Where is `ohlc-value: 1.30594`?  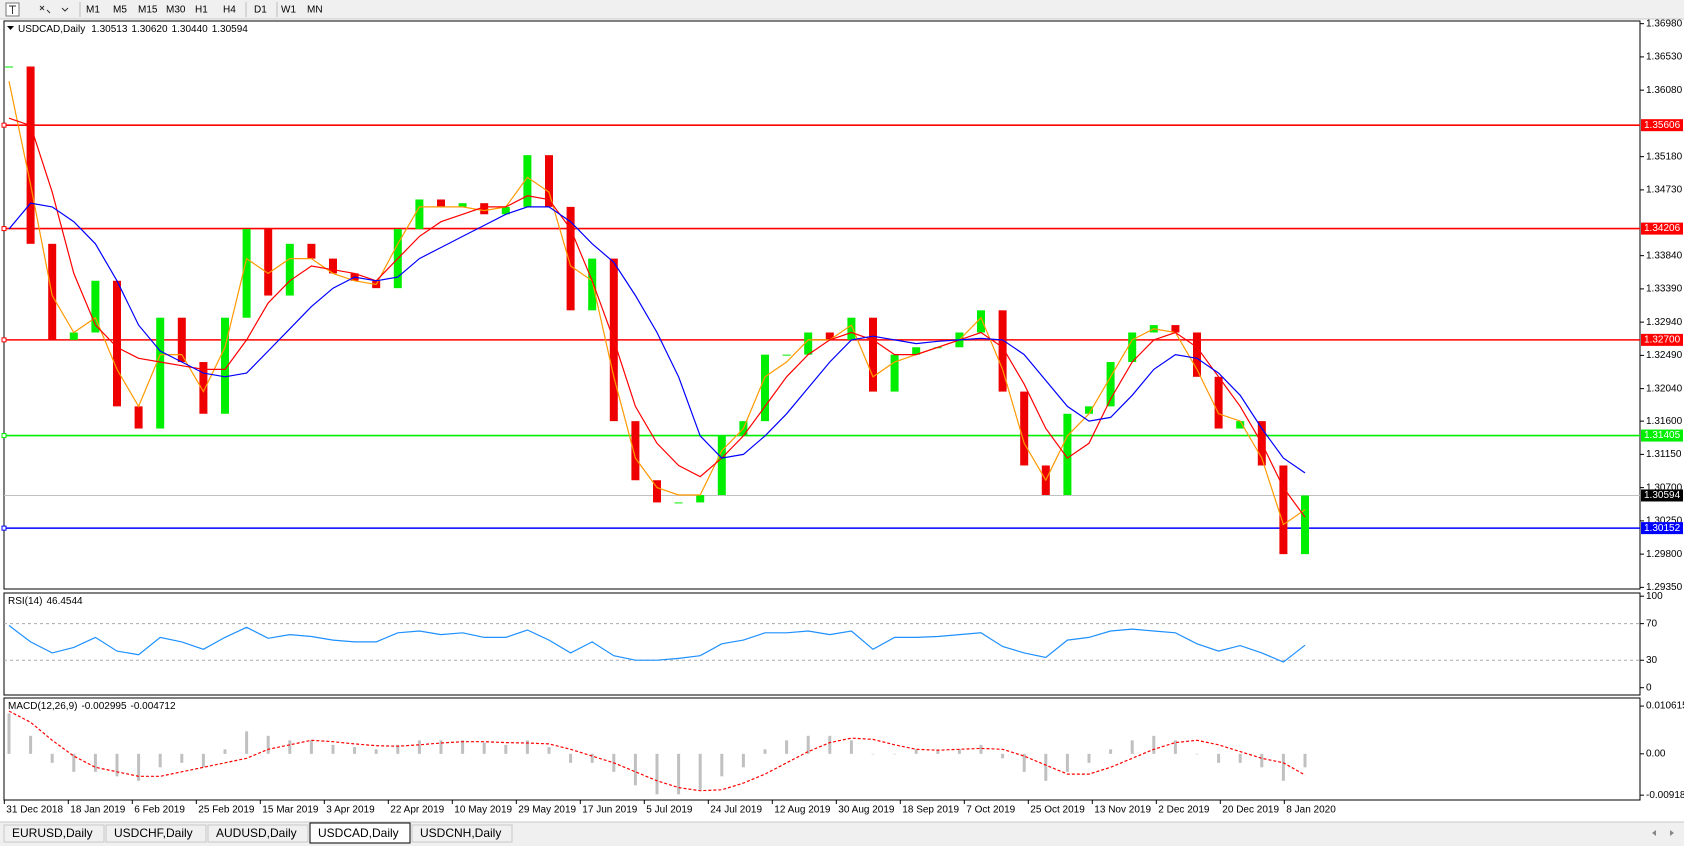 ohlc-value: 1.30594 is located at coordinates (230, 29).